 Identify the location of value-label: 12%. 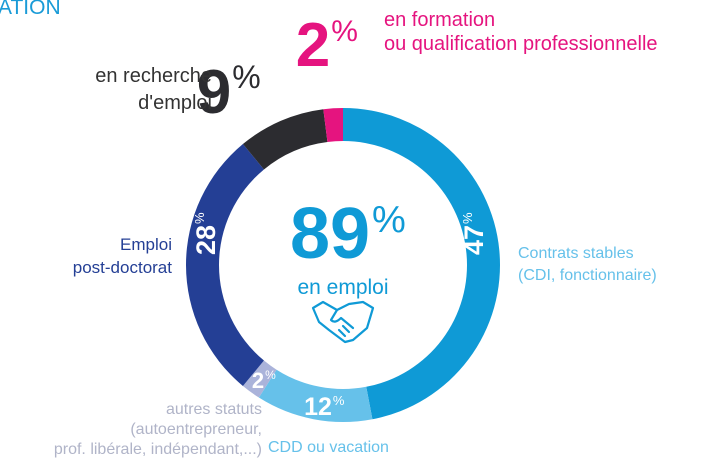
(324, 407).